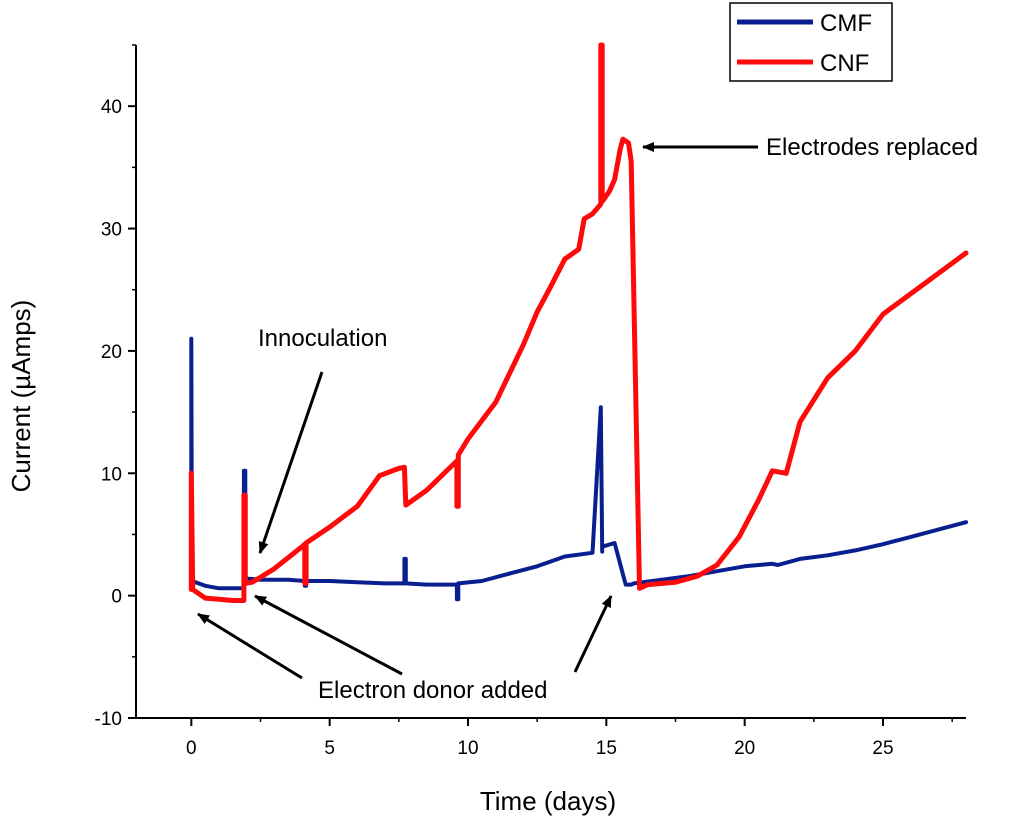 The height and width of the screenshot is (824, 1024). Describe the element at coordinates (405, 649) in the screenshot. I see `annotation-electron-donor: Electron donor added` at that location.